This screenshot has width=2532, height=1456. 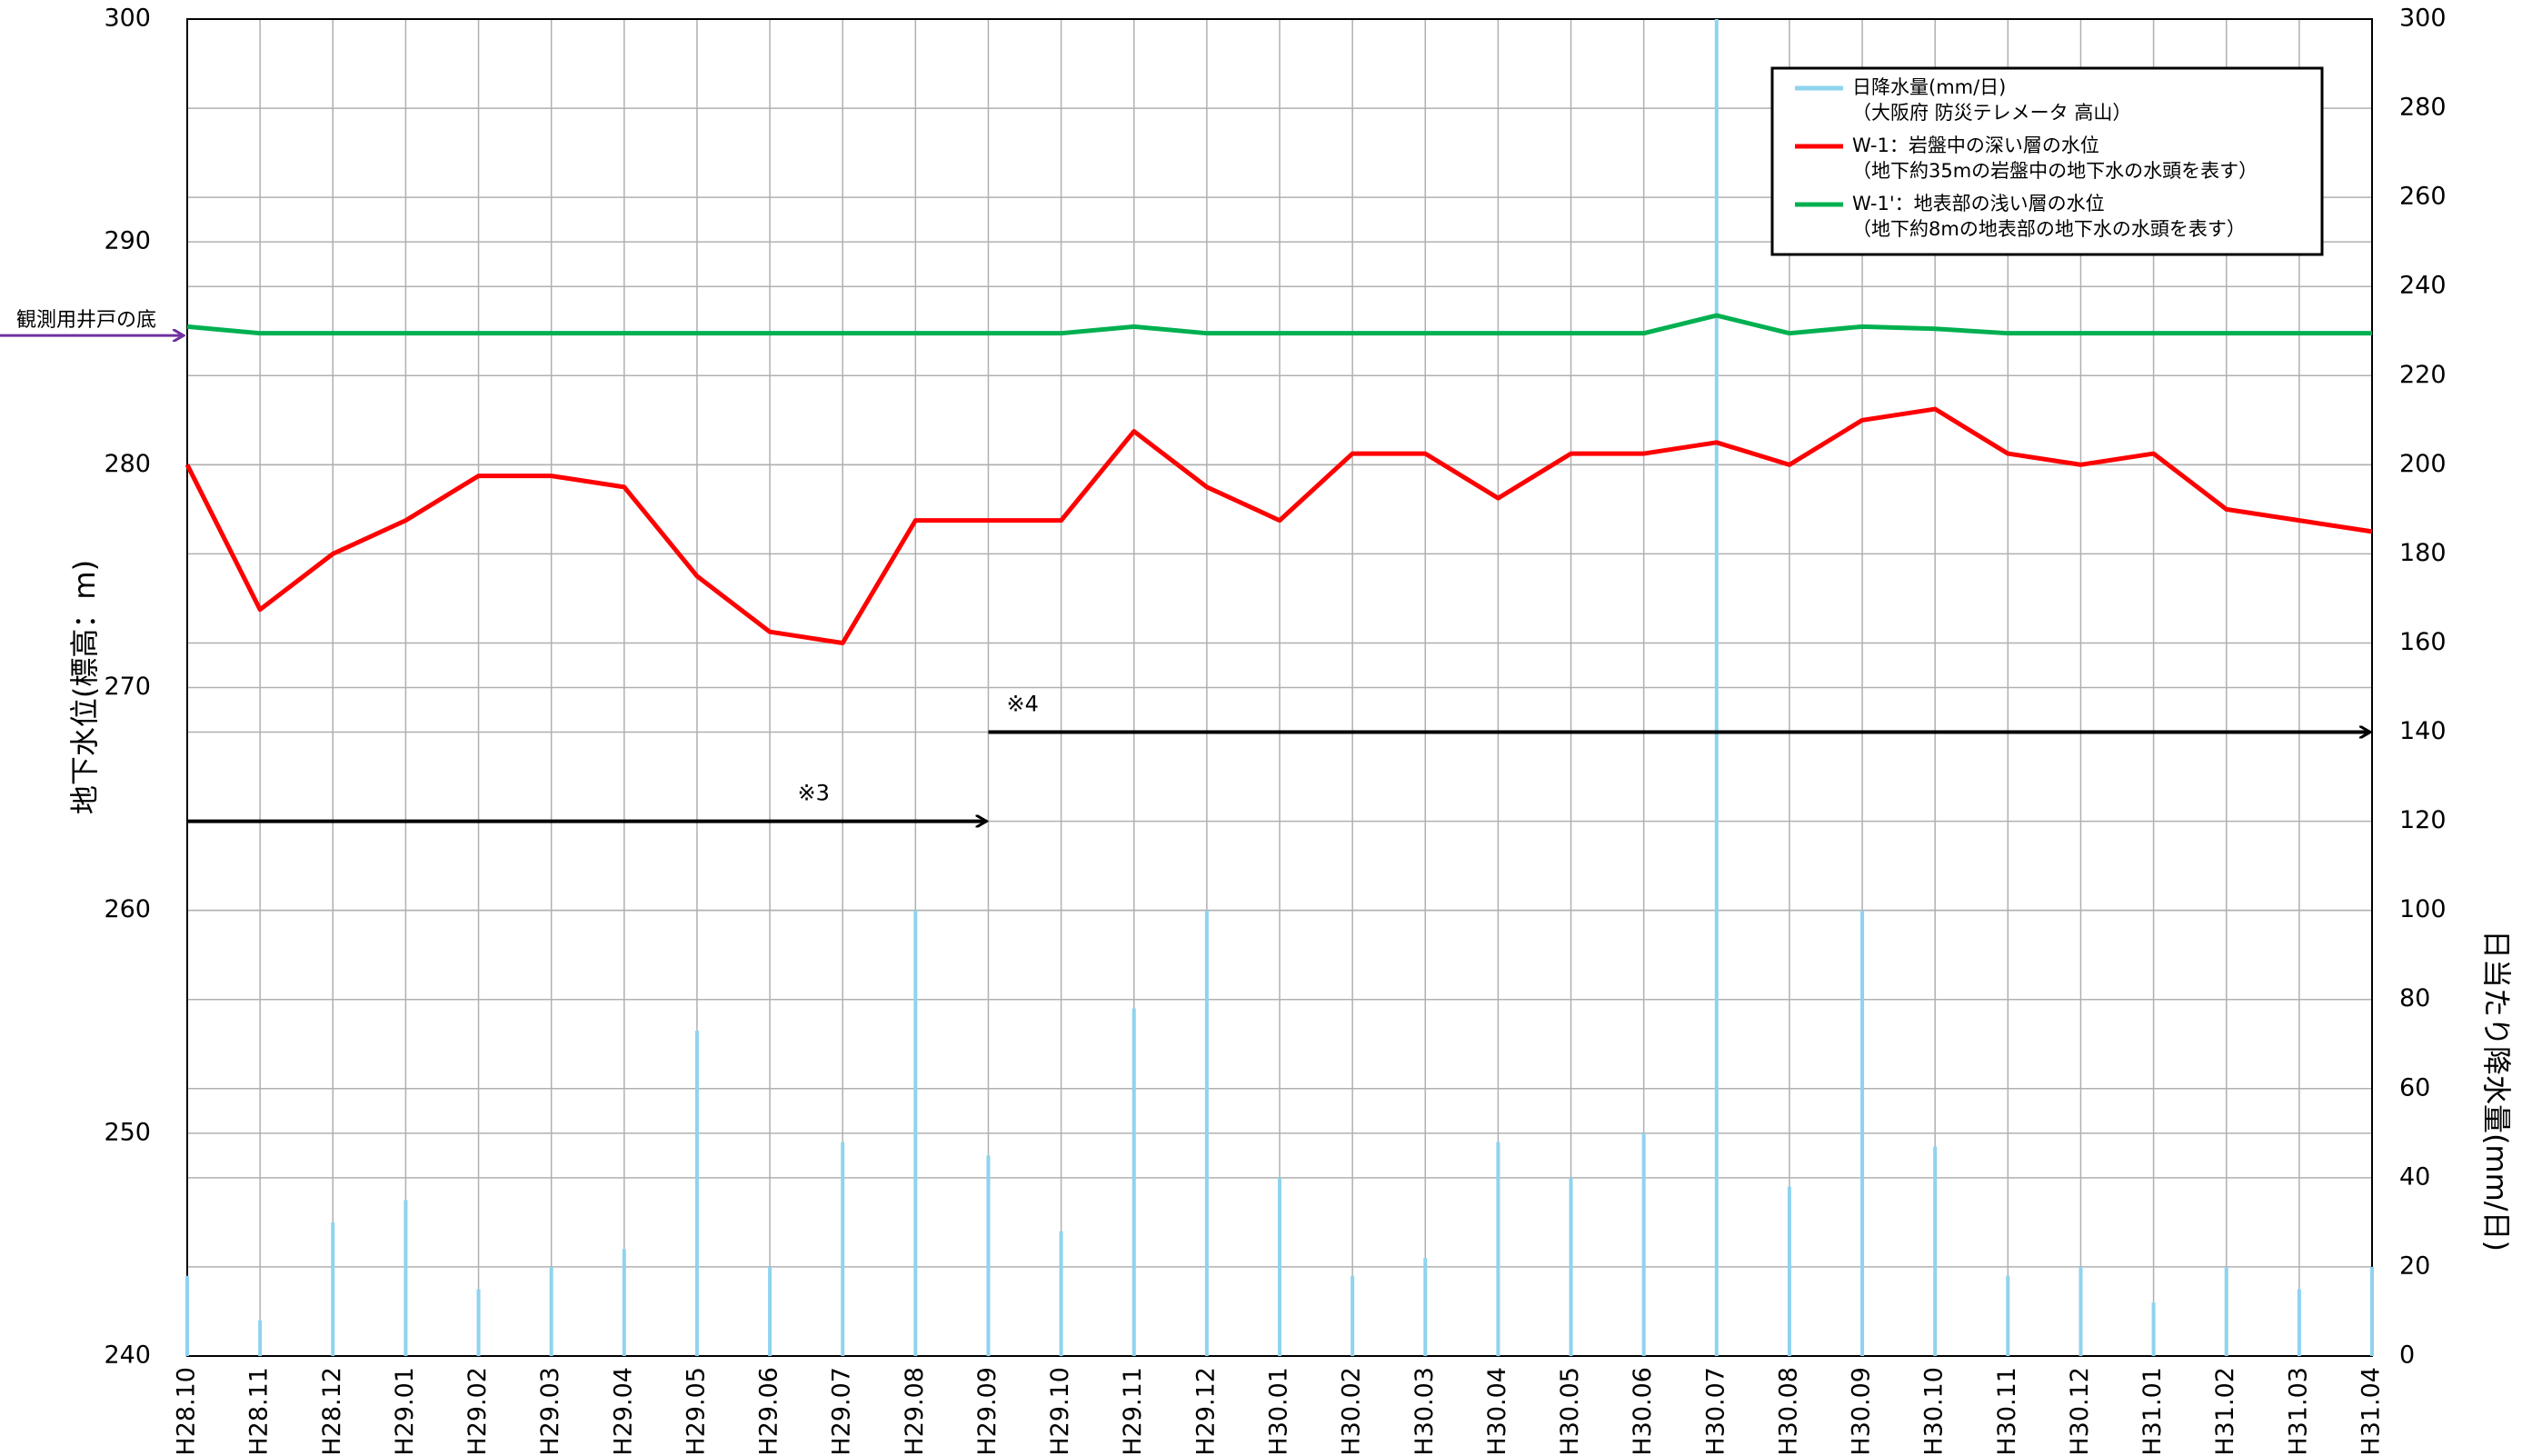 What do you see at coordinates (2080, 1412) in the screenshot?
I see `x-tick-label: H30.12` at bounding box center [2080, 1412].